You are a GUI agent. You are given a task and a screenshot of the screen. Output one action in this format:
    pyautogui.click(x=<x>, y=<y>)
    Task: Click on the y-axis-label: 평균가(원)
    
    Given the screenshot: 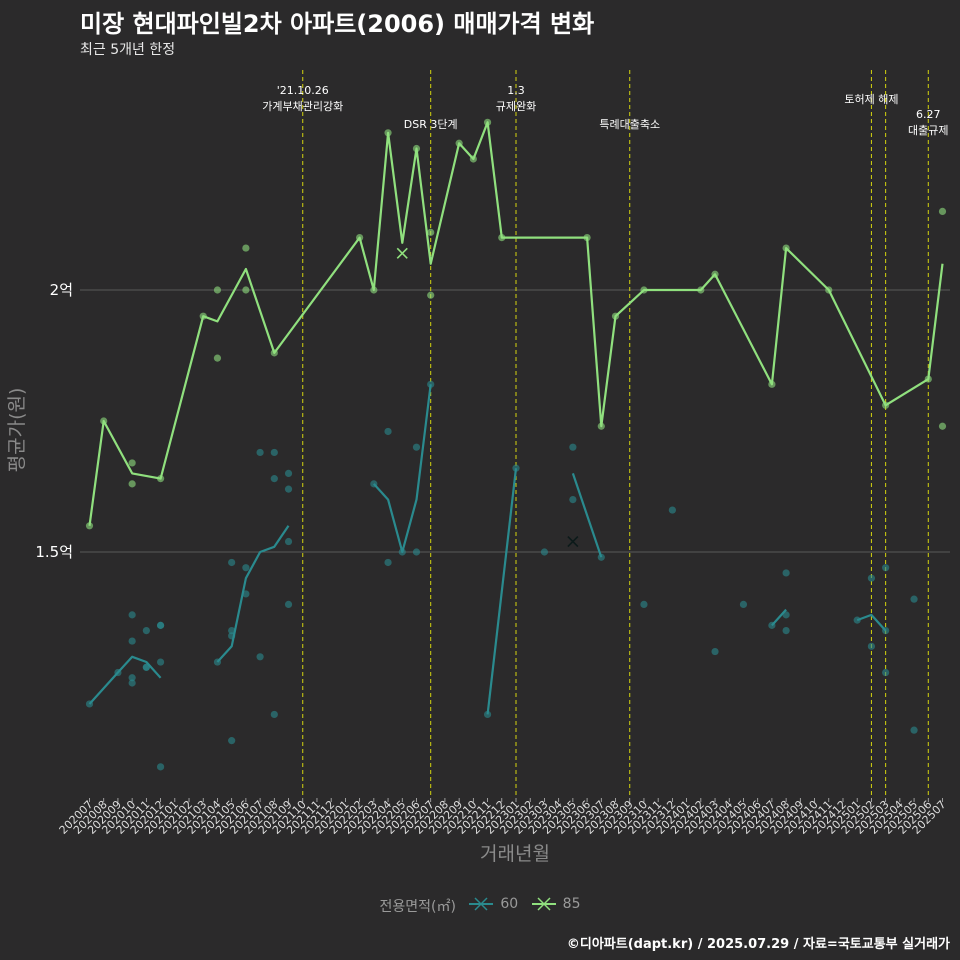 What is the action you would take?
    pyautogui.click(x=17, y=430)
    